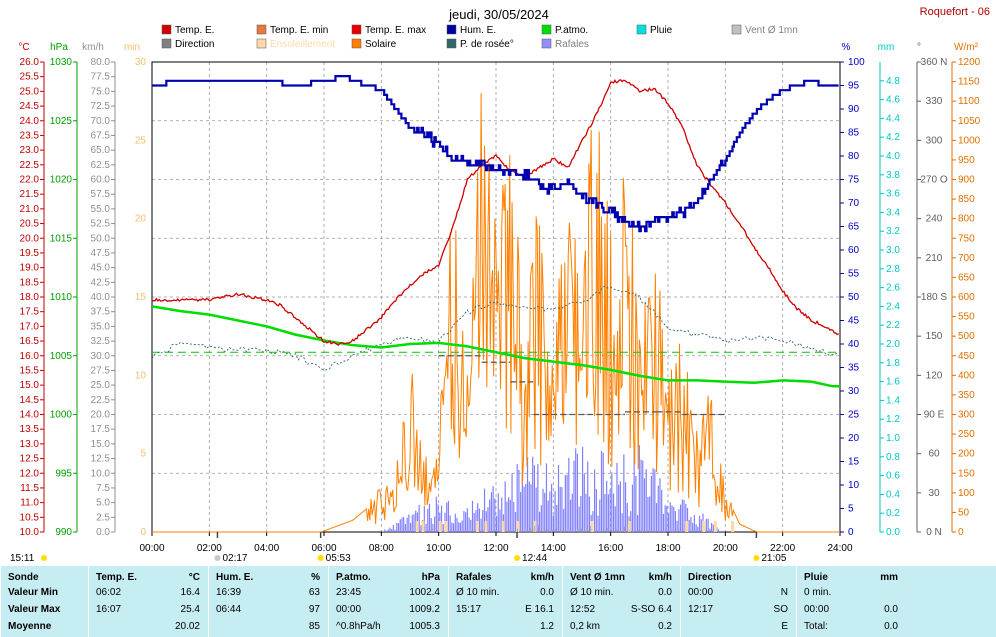 This screenshot has width=996, height=637. Describe the element at coordinates (773, 558) in the screenshot. I see `event-time-sunset: 21:05` at that location.